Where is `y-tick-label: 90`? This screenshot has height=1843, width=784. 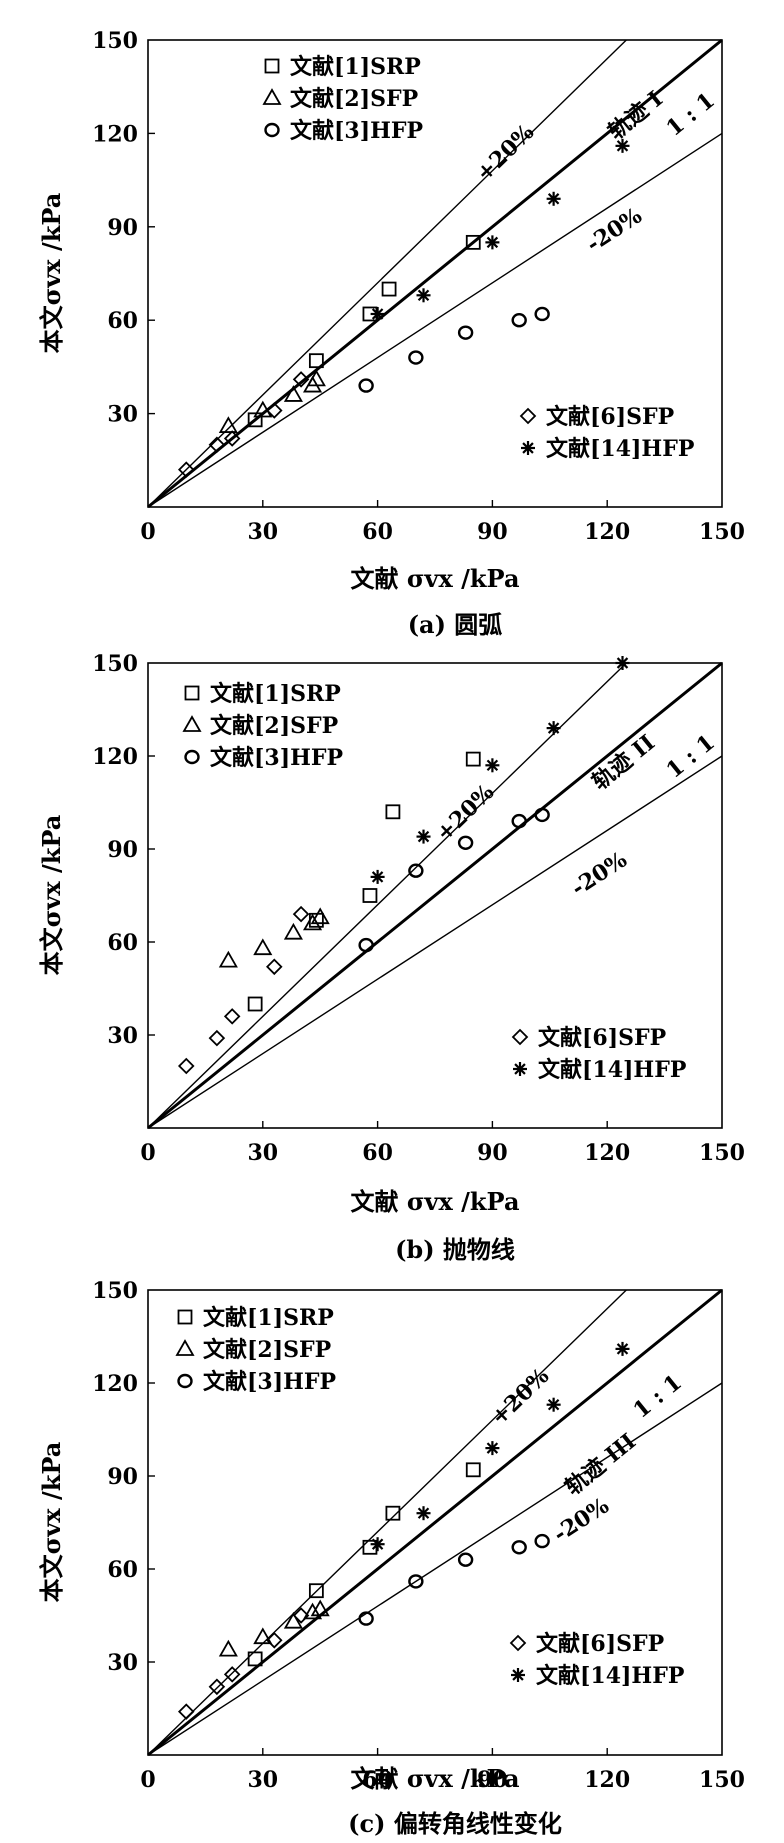
y-tick-label: 90 is located at coordinates (122, 228).